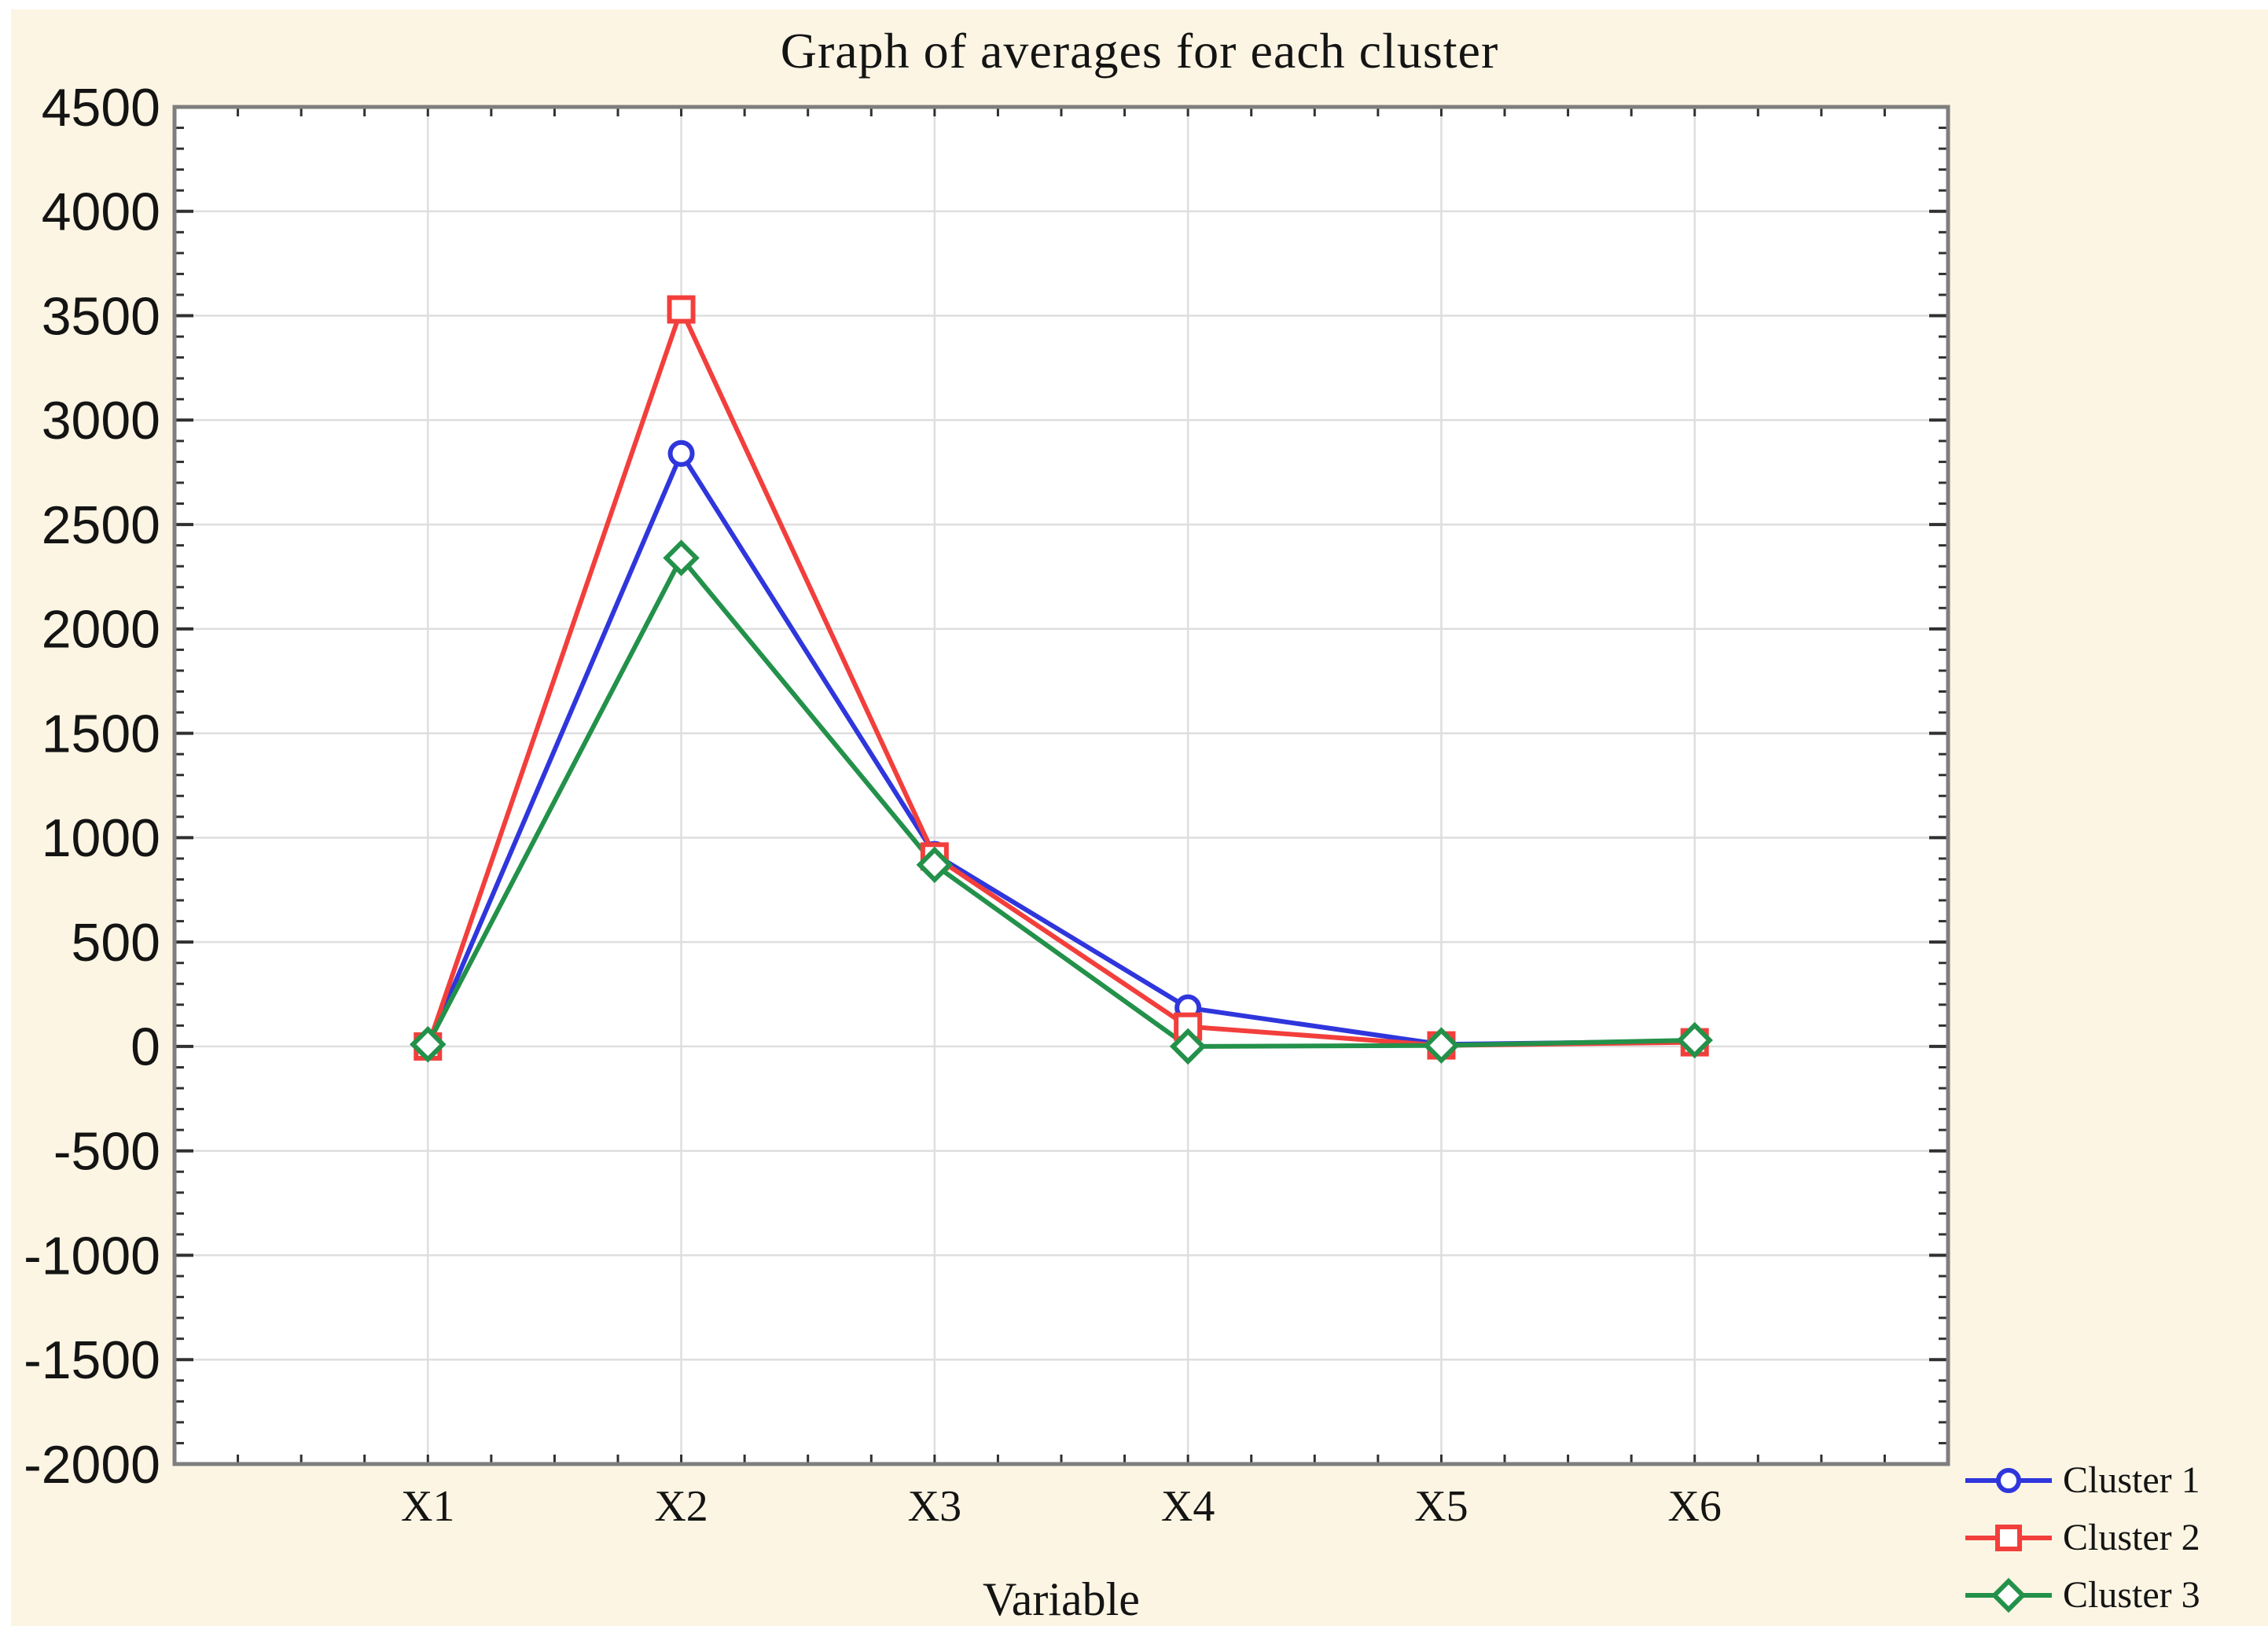 This screenshot has width=2268, height=1637. I want to click on ytick-label--500: -500, so click(106, 1151).